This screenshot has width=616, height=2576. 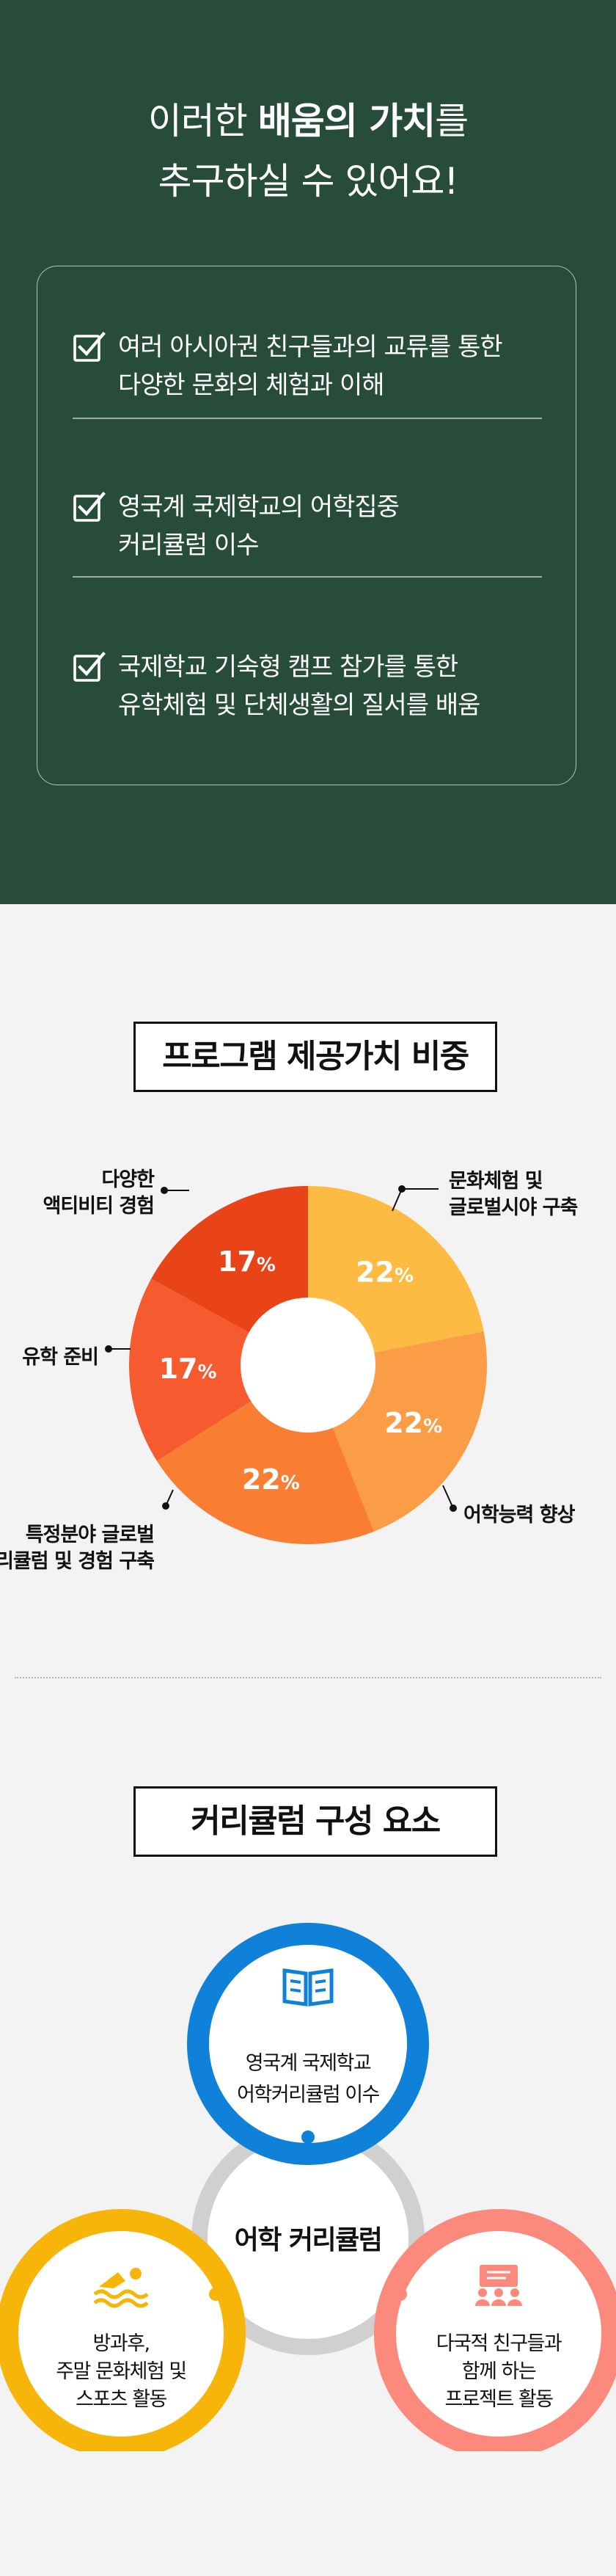 What do you see at coordinates (308, 2240) in the screenshot?
I see `center-label: 어학 커리큘럼` at bounding box center [308, 2240].